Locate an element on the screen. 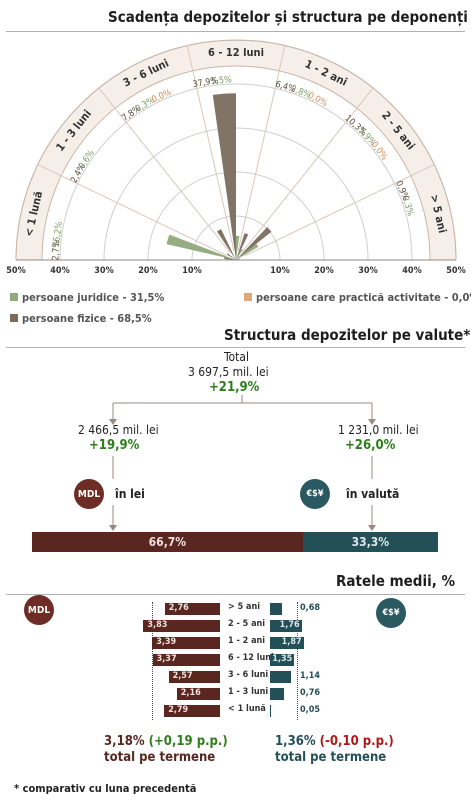  rates-bar-val-label: 1,87 is located at coordinates (291, 642).